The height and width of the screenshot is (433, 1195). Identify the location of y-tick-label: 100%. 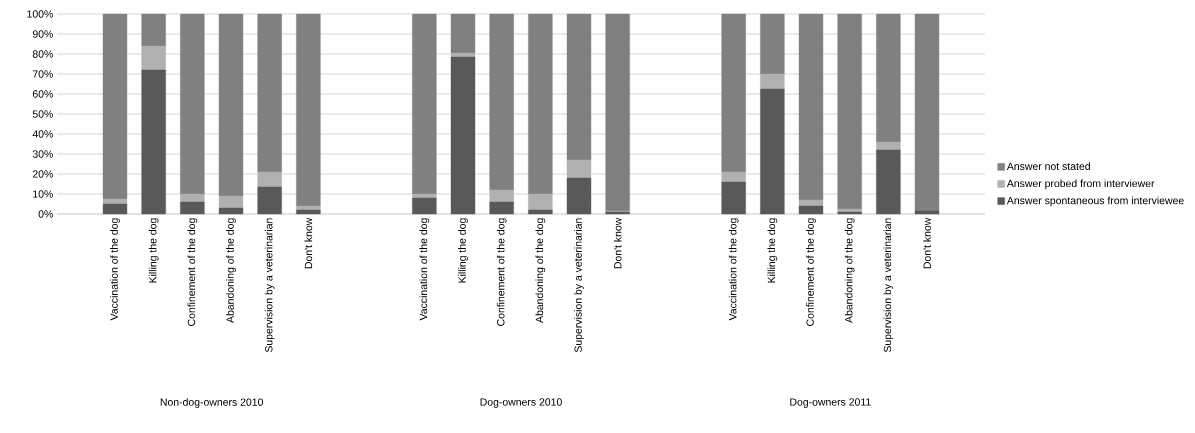
(40, 14).